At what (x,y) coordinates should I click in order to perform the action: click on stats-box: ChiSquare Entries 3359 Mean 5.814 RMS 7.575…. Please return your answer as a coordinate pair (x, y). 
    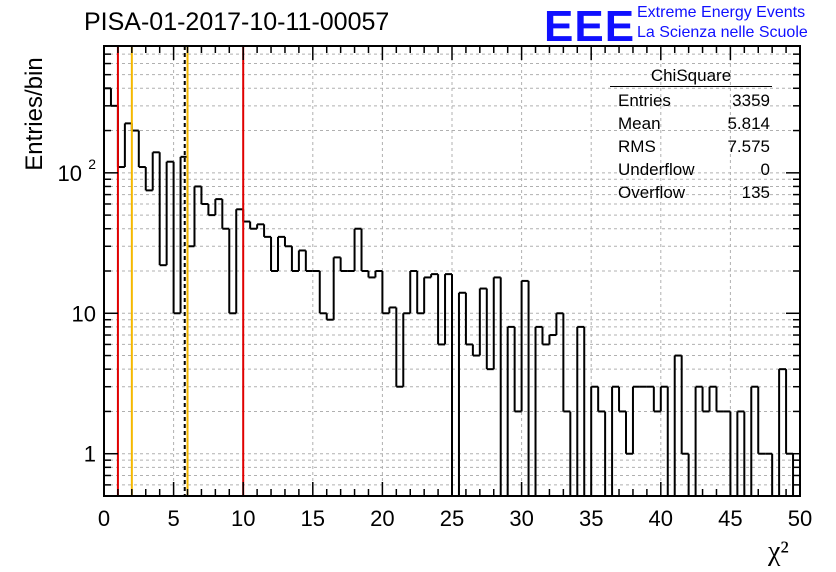
    Looking at the image, I should click on (695, 135).